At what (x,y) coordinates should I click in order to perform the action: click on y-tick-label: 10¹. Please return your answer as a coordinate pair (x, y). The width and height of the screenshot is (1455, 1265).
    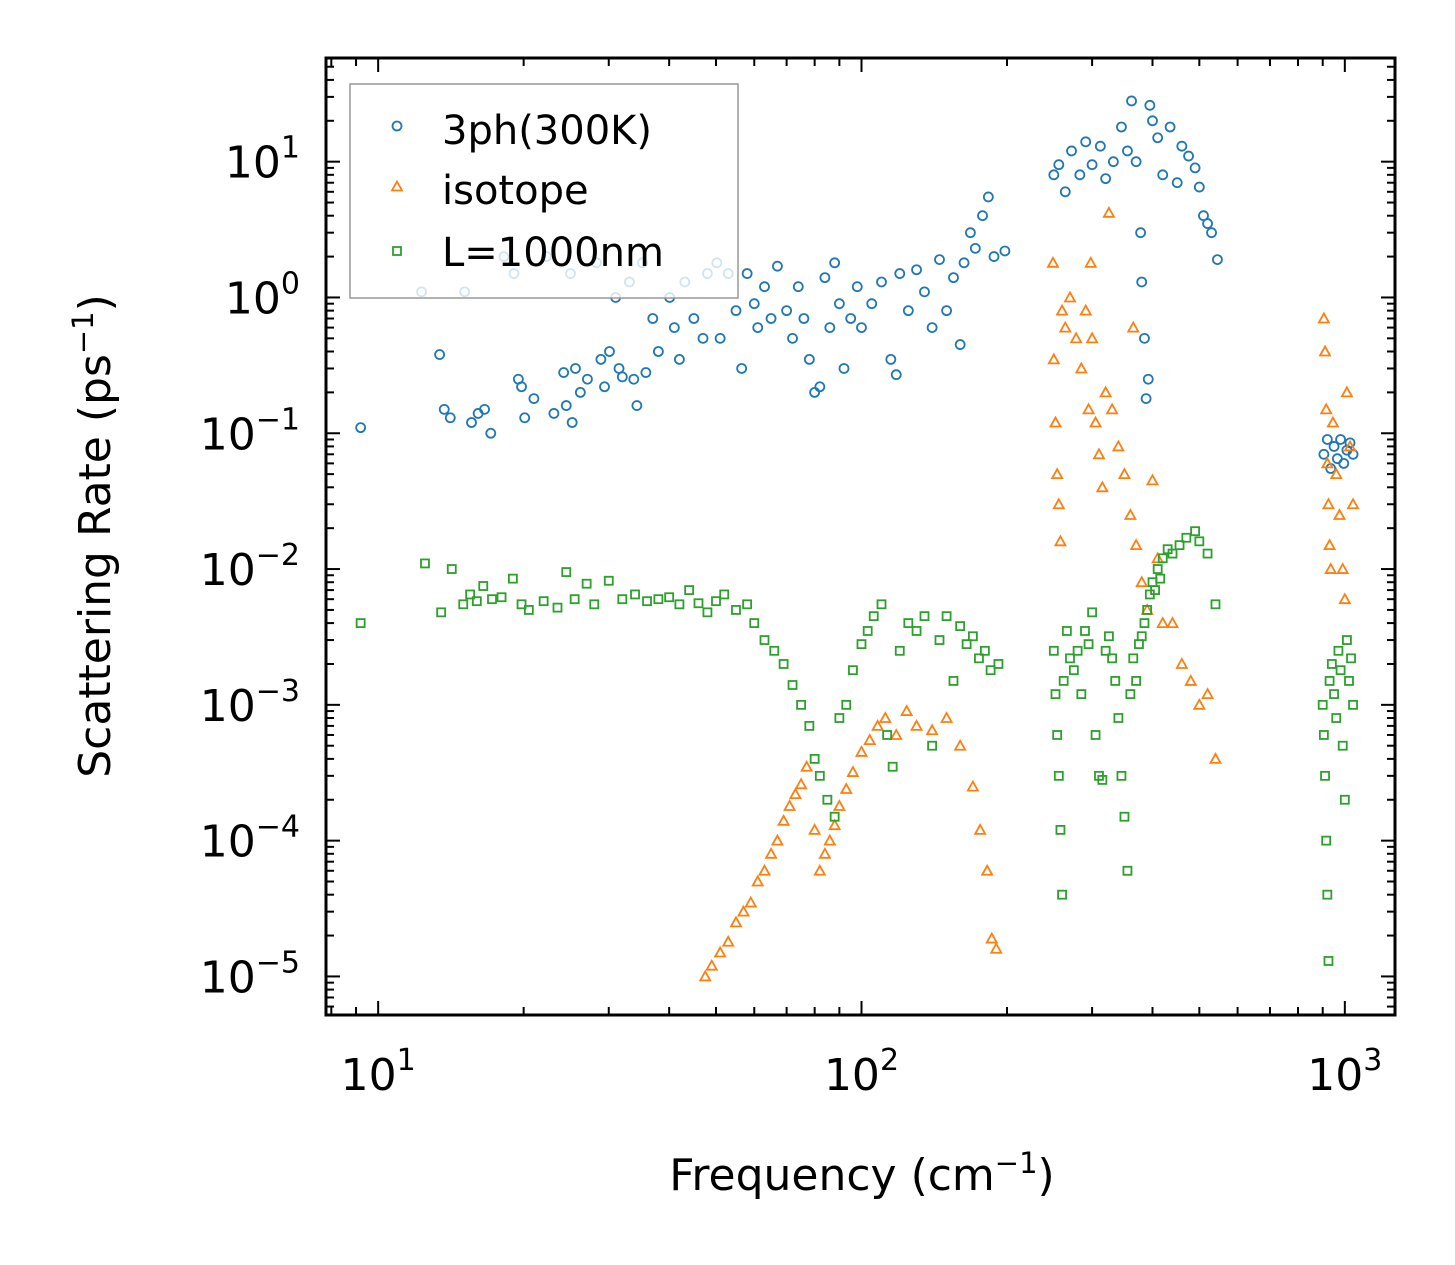
    Looking at the image, I should click on (262, 160).